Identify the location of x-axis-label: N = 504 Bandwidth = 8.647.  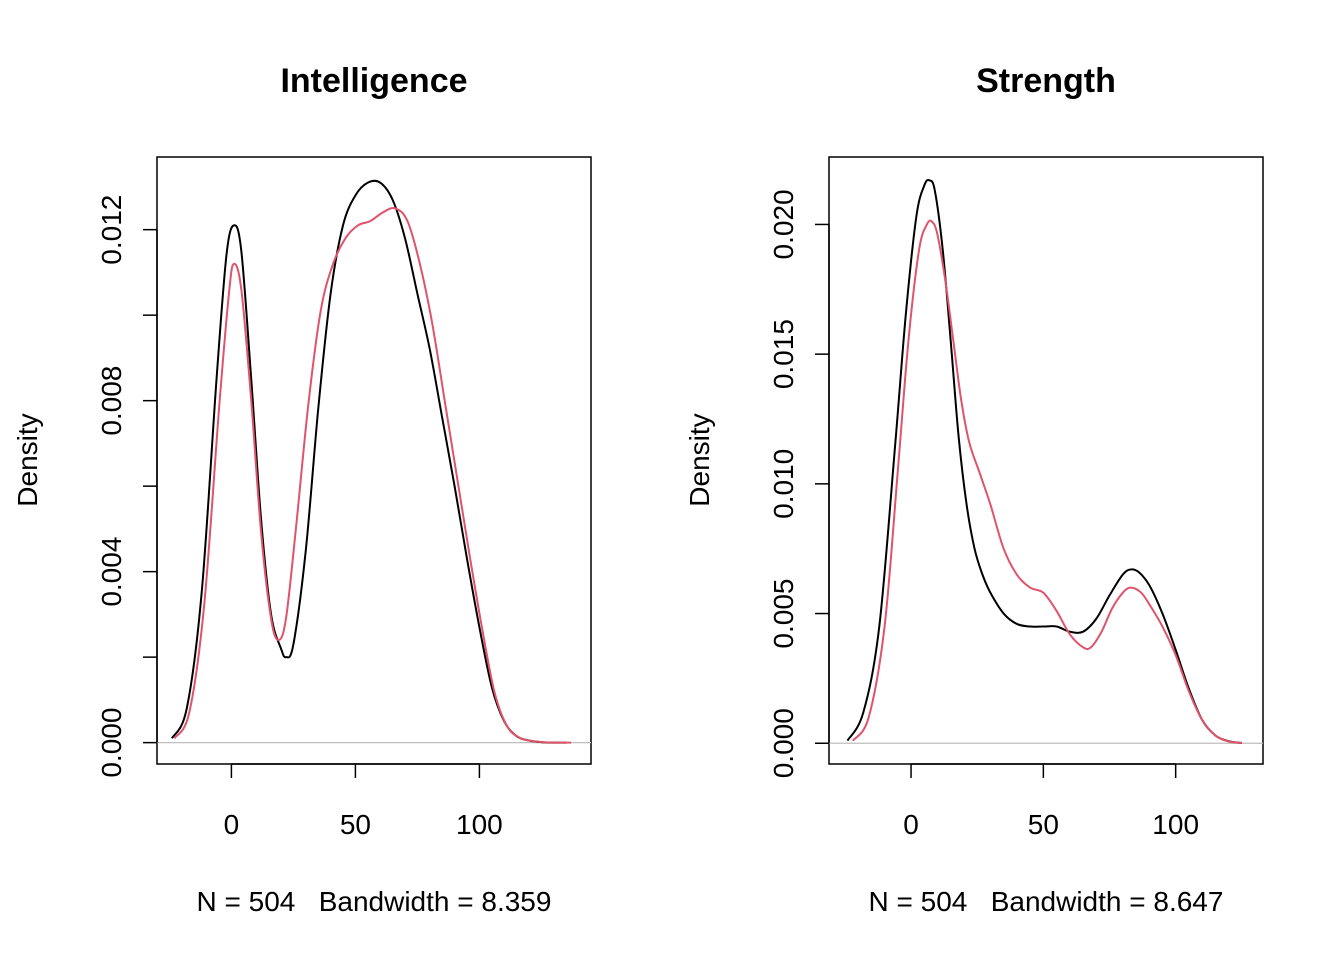
(1046, 901).